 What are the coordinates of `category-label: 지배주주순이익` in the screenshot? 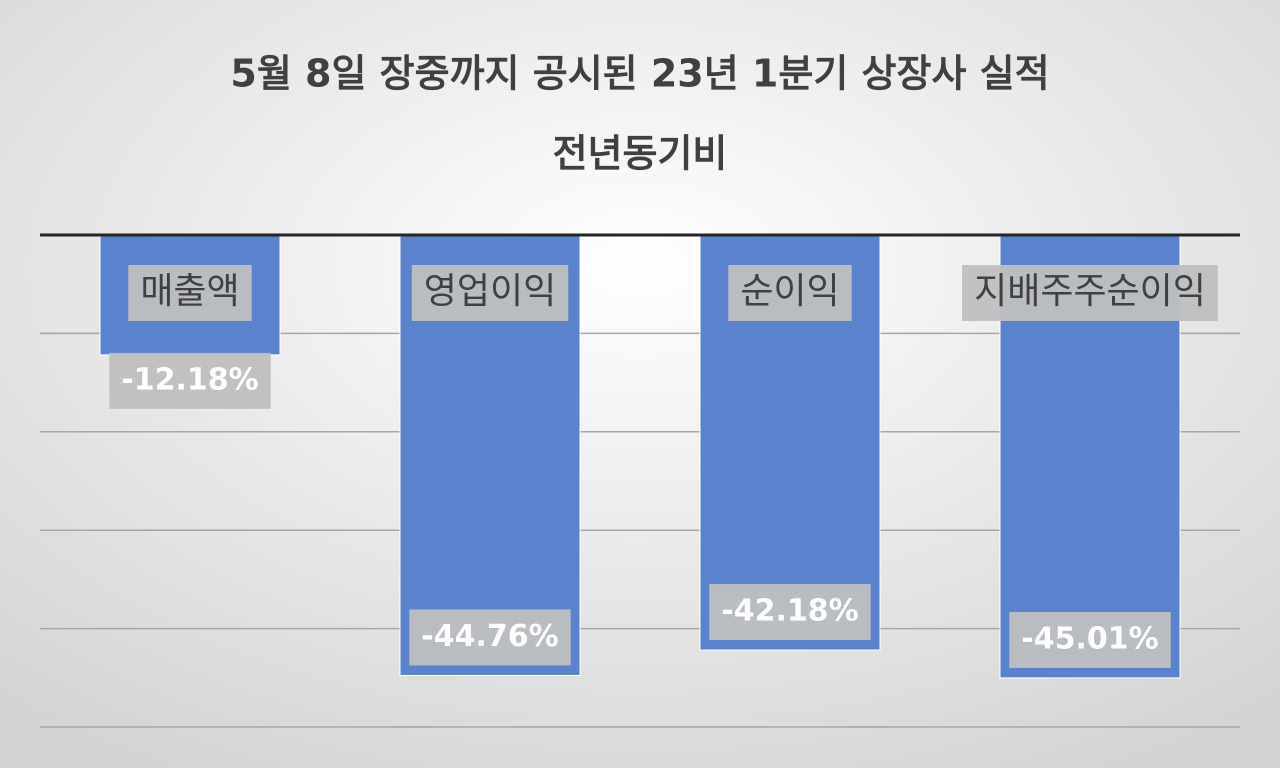 It's located at (1090, 291).